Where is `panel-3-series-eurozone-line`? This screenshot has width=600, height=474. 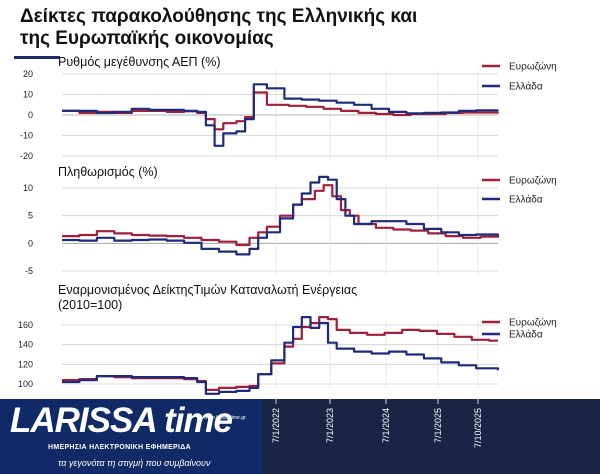 panel-3-series-eurozone-line is located at coordinates (280, 353).